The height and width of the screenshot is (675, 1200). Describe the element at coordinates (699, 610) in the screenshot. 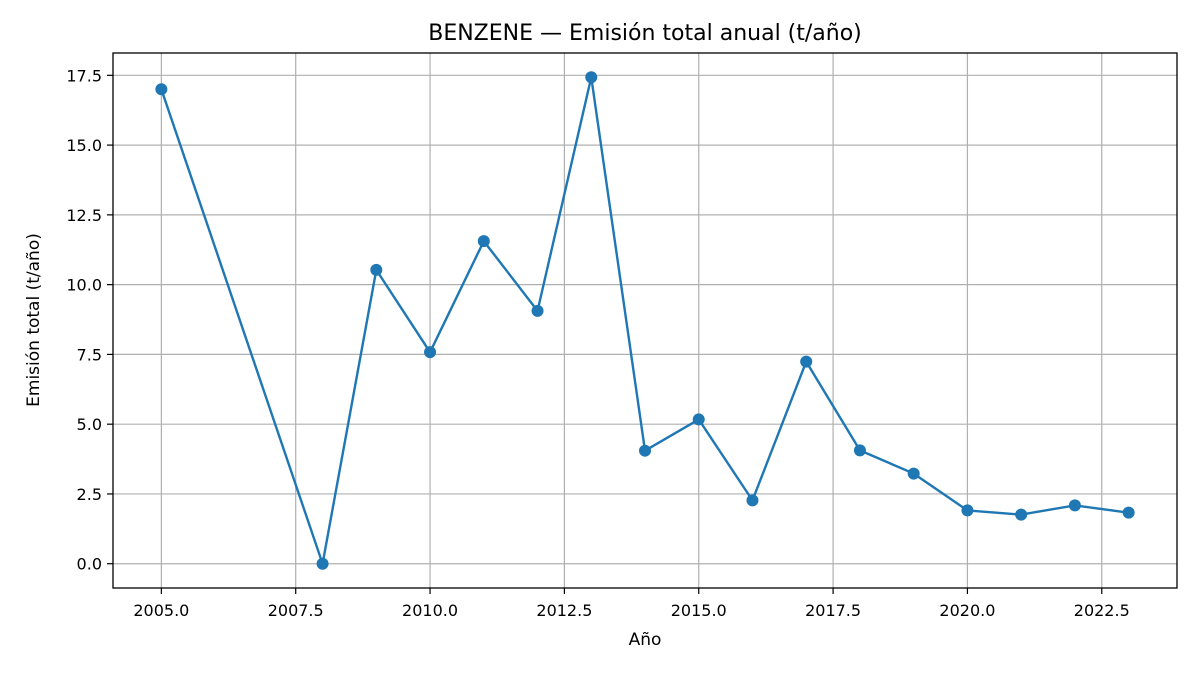

I see `x-tick-label: 2015.0` at that location.